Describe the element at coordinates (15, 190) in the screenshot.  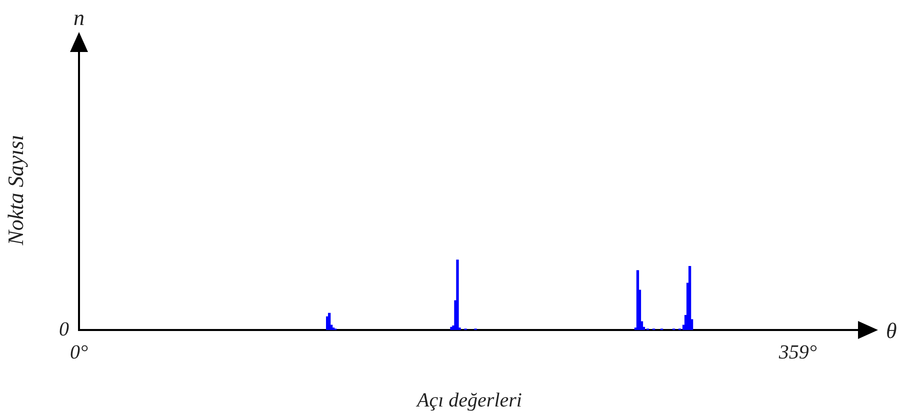
I see `y-axis-title: Nokta Sayısı` at that location.